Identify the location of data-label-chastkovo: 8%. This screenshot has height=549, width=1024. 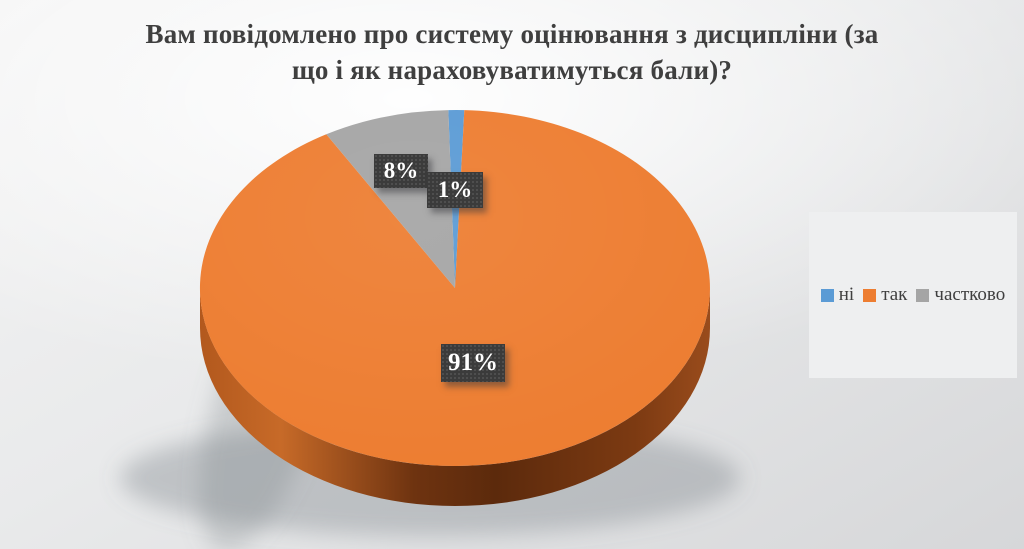
(401, 171).